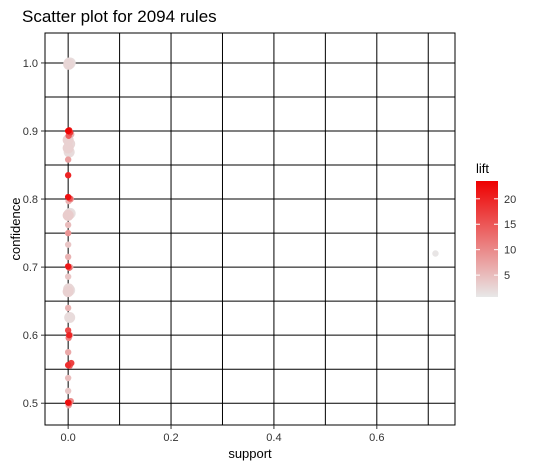 Image resolution: width=534 pixels, height=469 pixels. Describe the element at coordinates (496, 229) in the screenshot. I see `color-legend: lift 5 10 15 20` at that location.